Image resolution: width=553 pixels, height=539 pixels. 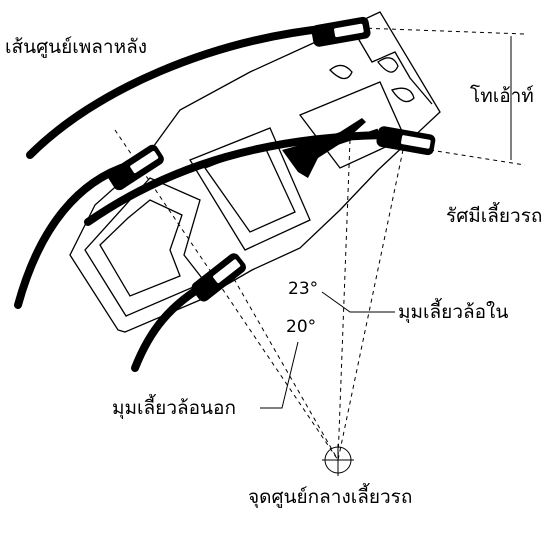 What do you see at coordinates (338, 460) in the screenshot?
I see `turning-center-marker` at bounding box center [338, 460].